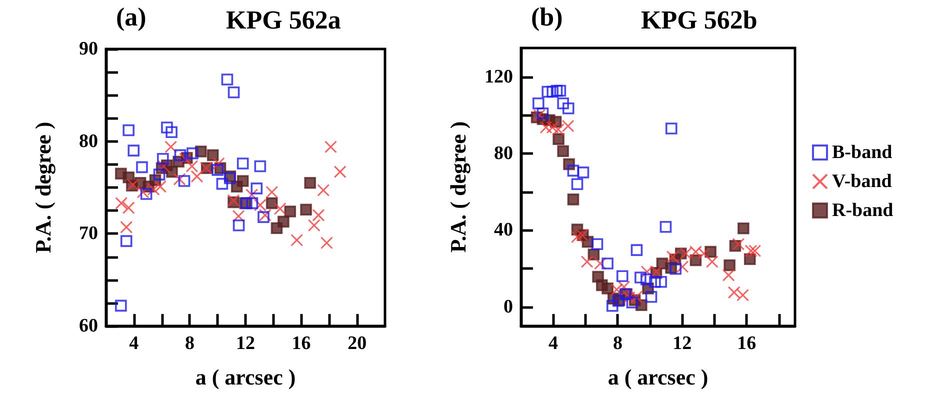 The width and height of the screenshot is (925, 416). Describe the element at coordinates (498, 77) in the screenshot. I see `y-tick-label: 120` at that location.